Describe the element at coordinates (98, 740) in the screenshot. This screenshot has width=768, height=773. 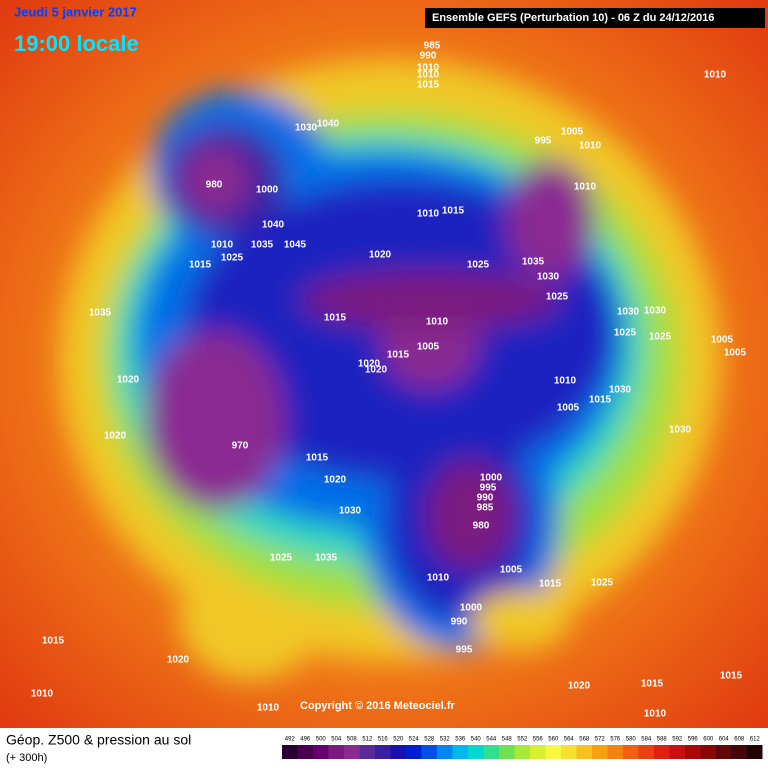
I see `footer-title: Géop. Z500 & pression au sol` at that location.